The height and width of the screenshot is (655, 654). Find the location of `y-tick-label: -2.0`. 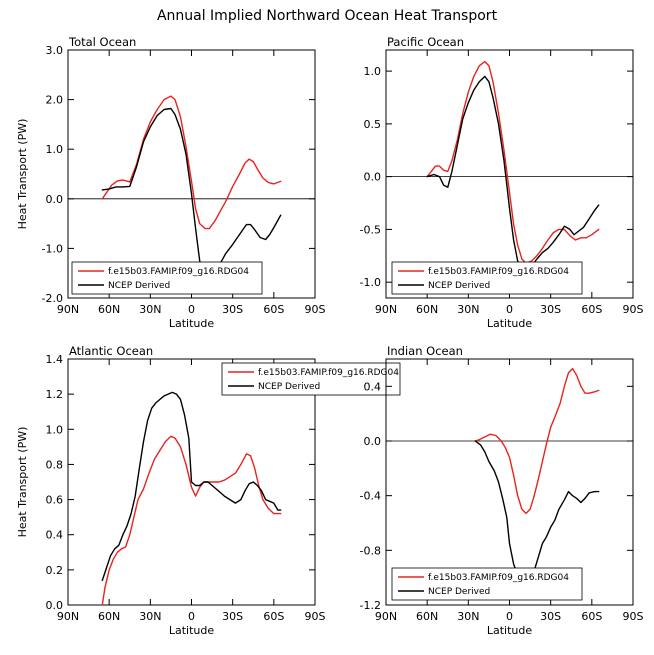

y-tick-label: -2.0 is located at coordinates (52, 298).